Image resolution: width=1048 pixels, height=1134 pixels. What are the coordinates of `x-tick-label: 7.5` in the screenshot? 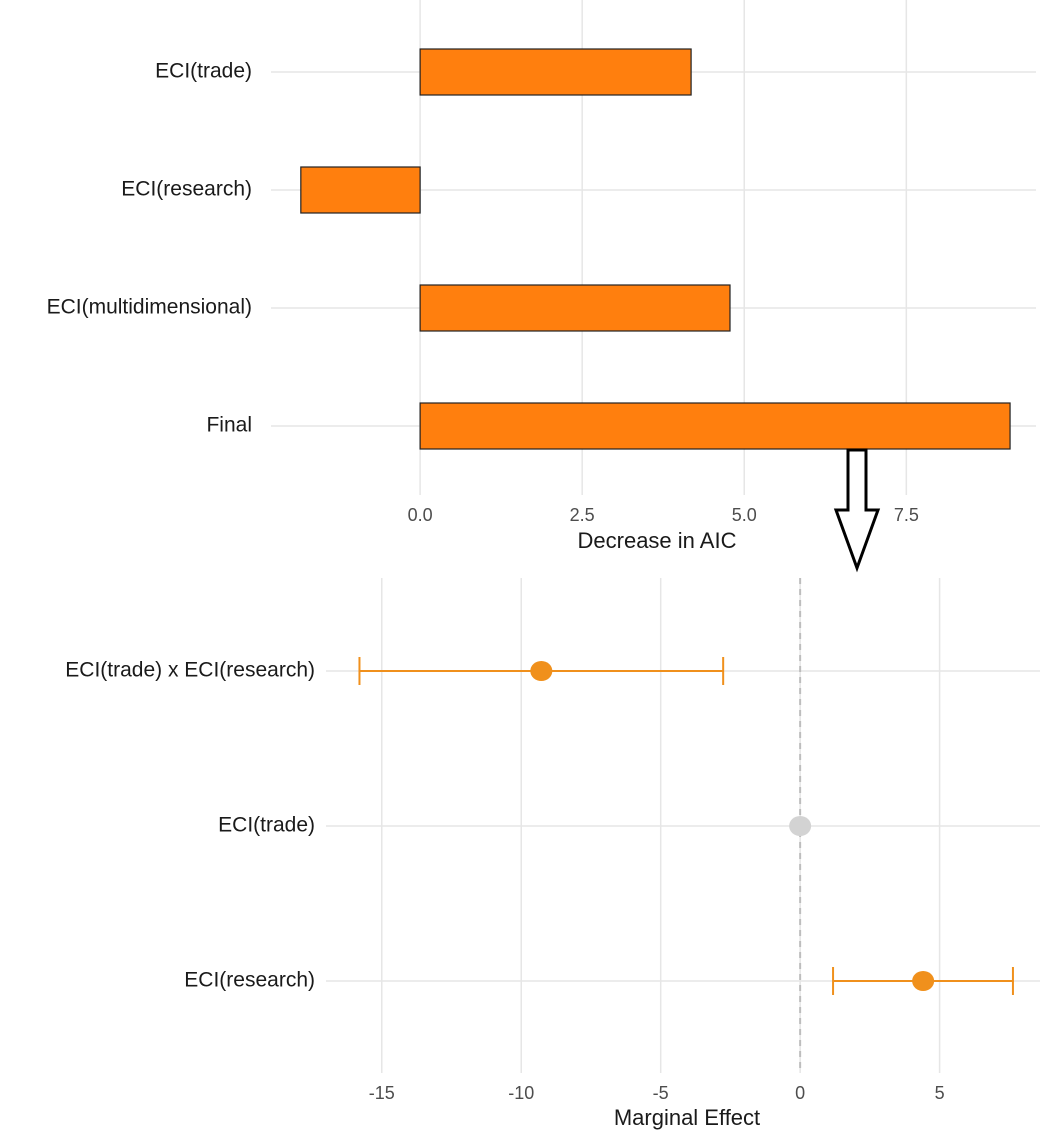 It's located at (906, 515).